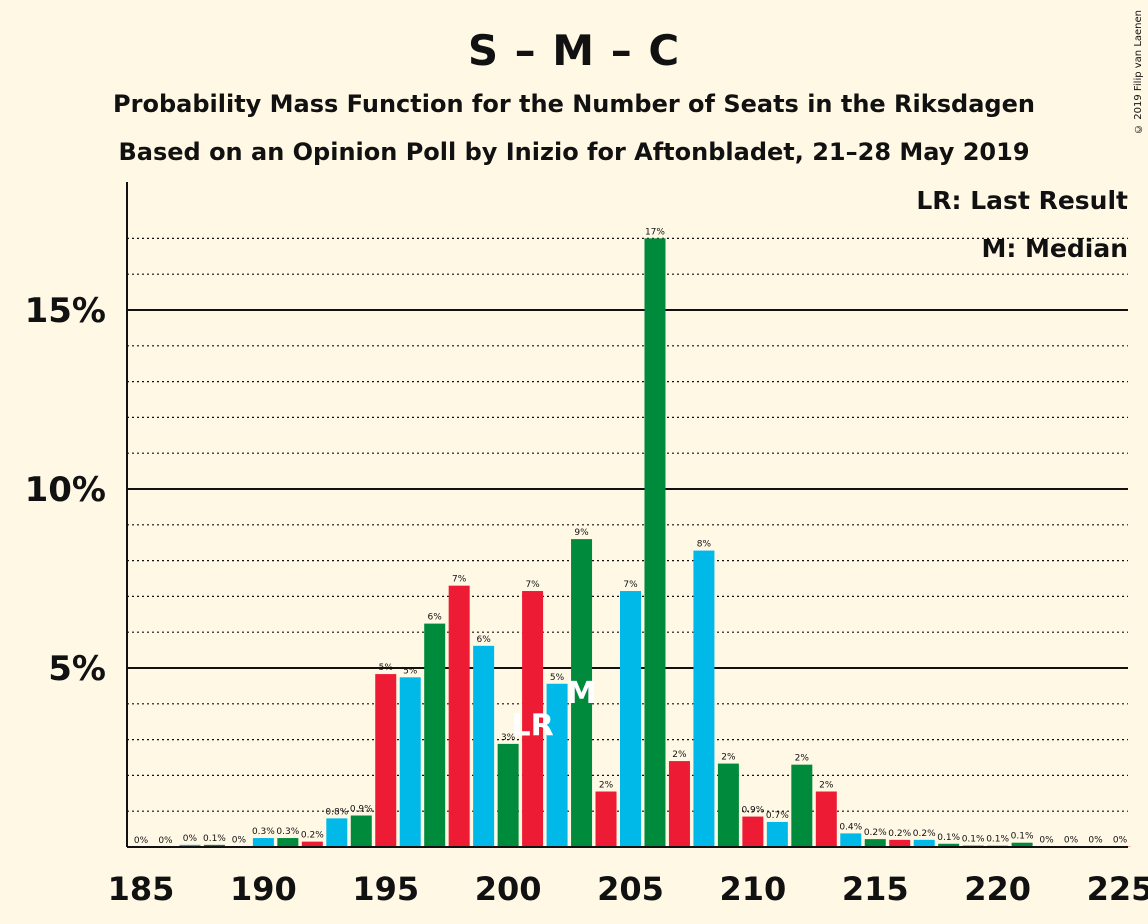 Image resolution: width=1148 pixels, height=924 pixels. What do you see at coordinates (655, 232) in the screenshot?
I see `bar-value-label: 17%` at bounding box center [655, 232].